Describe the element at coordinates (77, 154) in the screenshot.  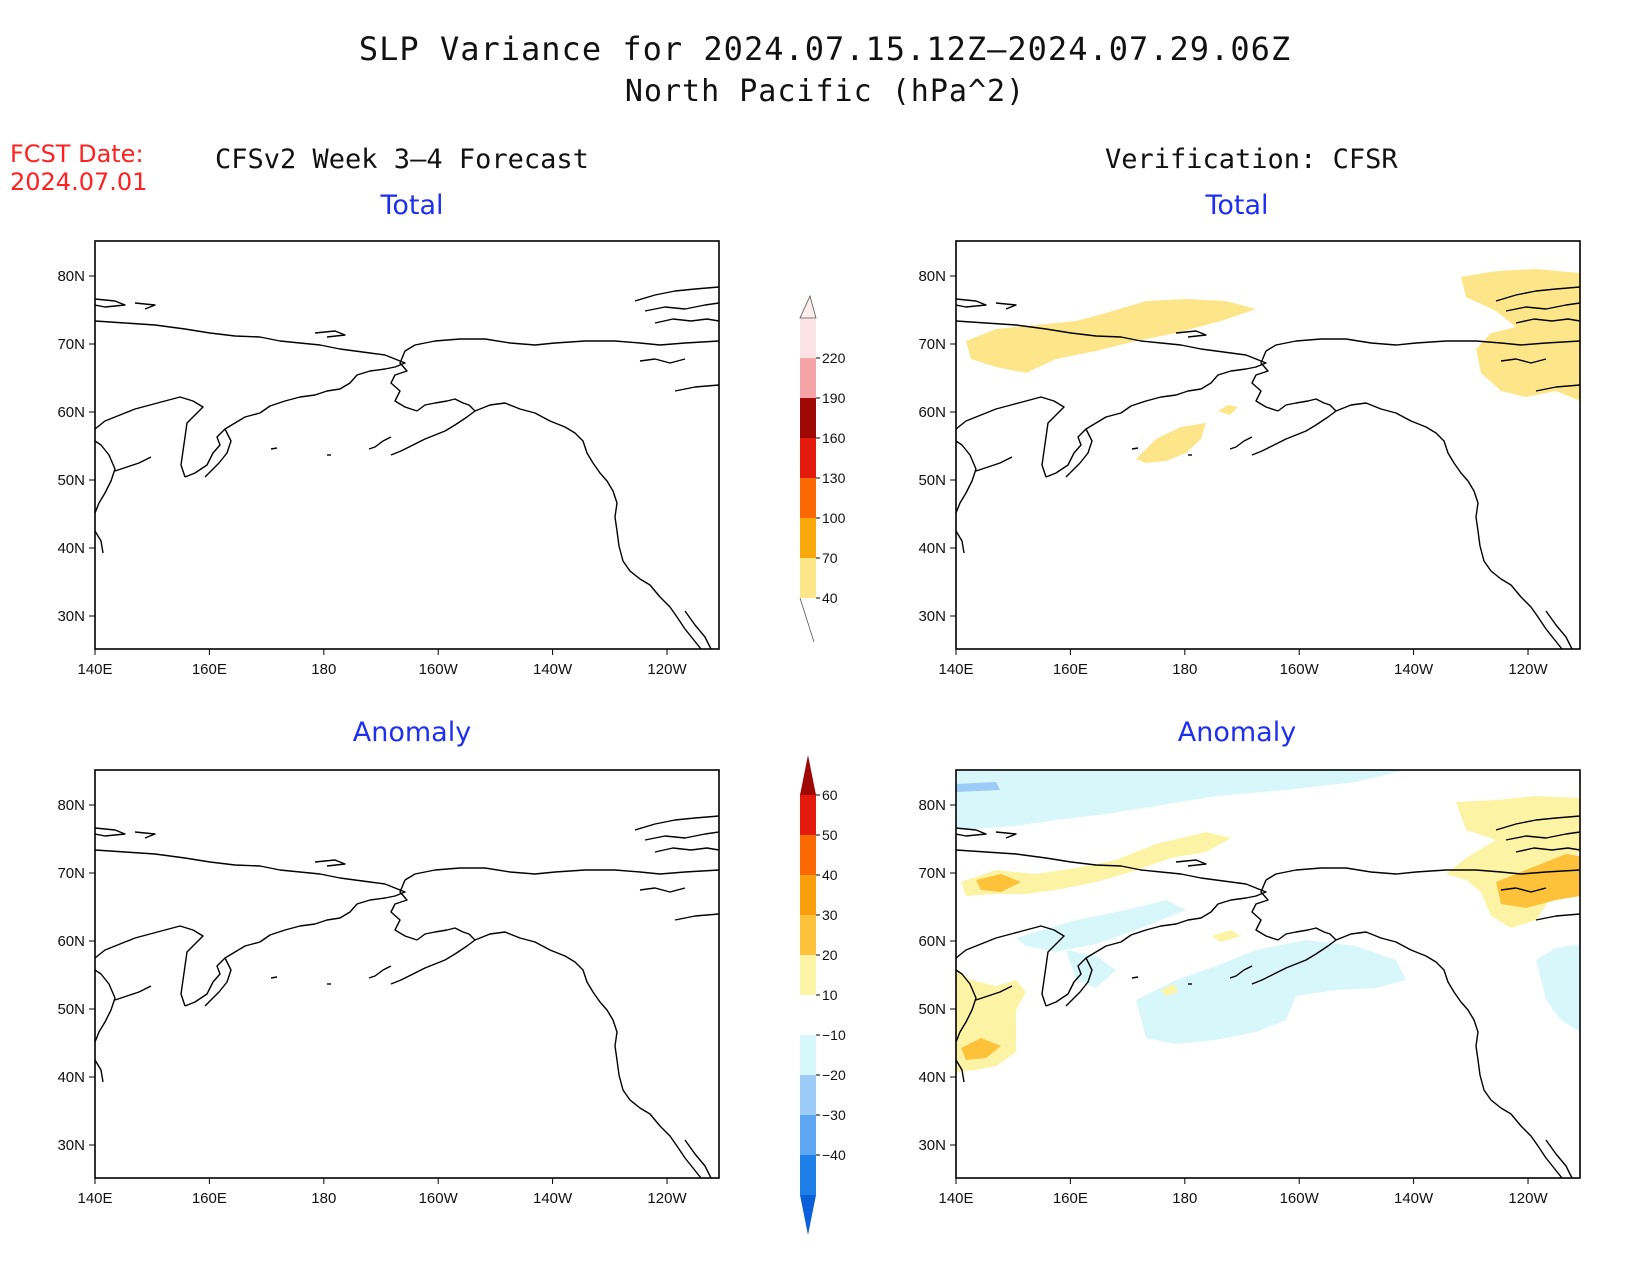
I see `forecast-date-label: FCST Date:` at that location.